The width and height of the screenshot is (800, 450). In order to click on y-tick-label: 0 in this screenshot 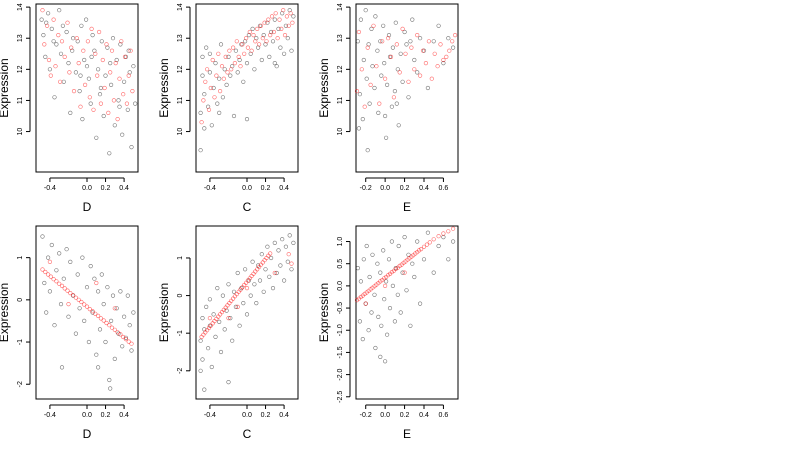, I will do `click(180, 296)`.